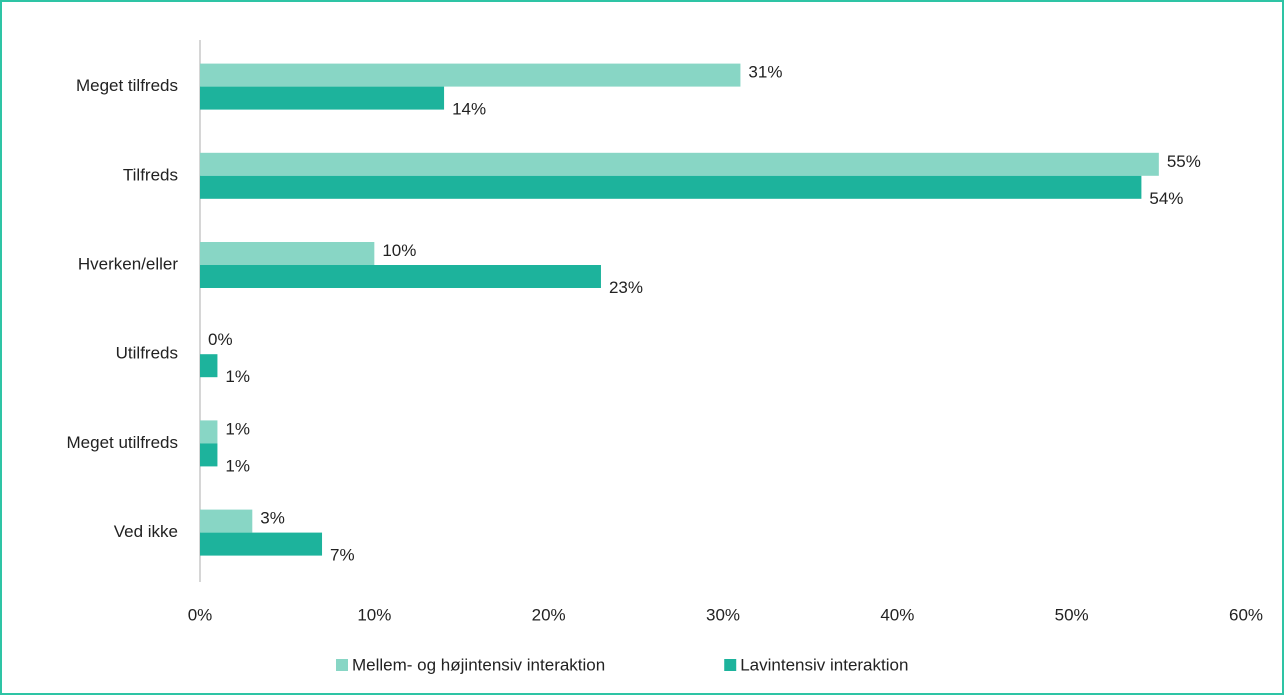 This screenshot has height=695, width=1284. What do you see at coordinates (147, 353) in the screenshot?
I see `y-tick-label: Utilfreds` at bounding box center [147, 353].